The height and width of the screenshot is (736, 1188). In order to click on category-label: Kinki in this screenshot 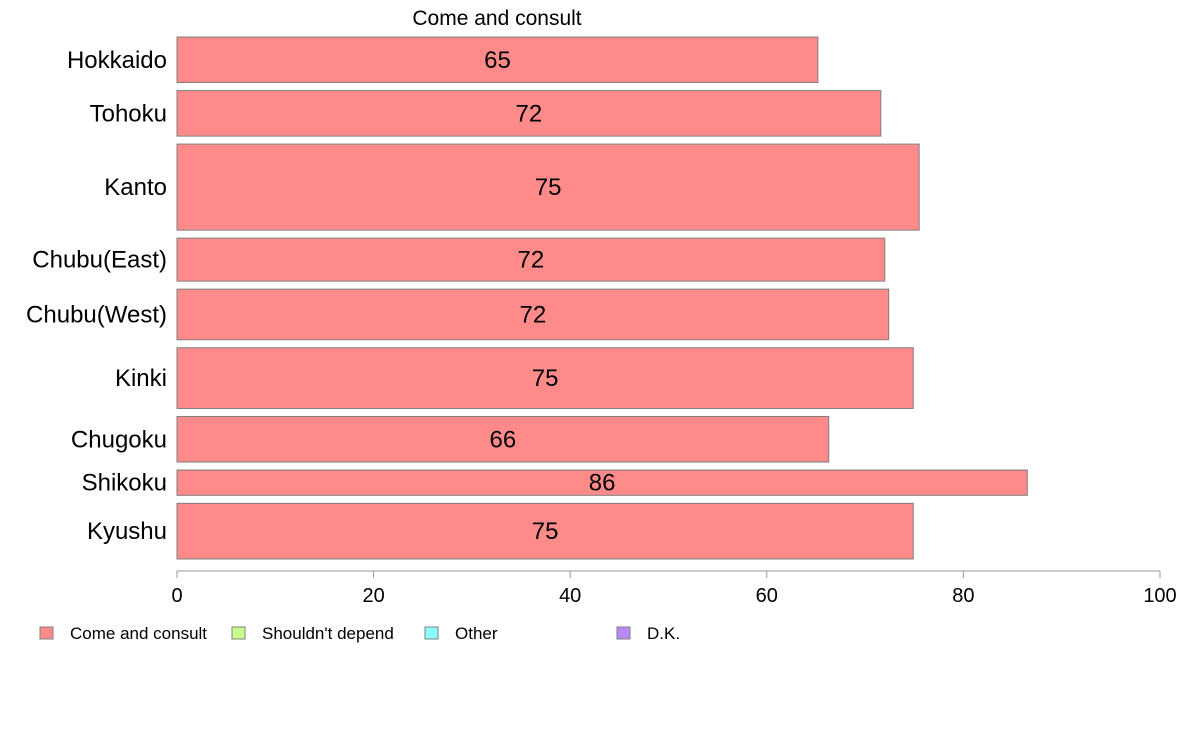, I will do `click(141, 378)`.